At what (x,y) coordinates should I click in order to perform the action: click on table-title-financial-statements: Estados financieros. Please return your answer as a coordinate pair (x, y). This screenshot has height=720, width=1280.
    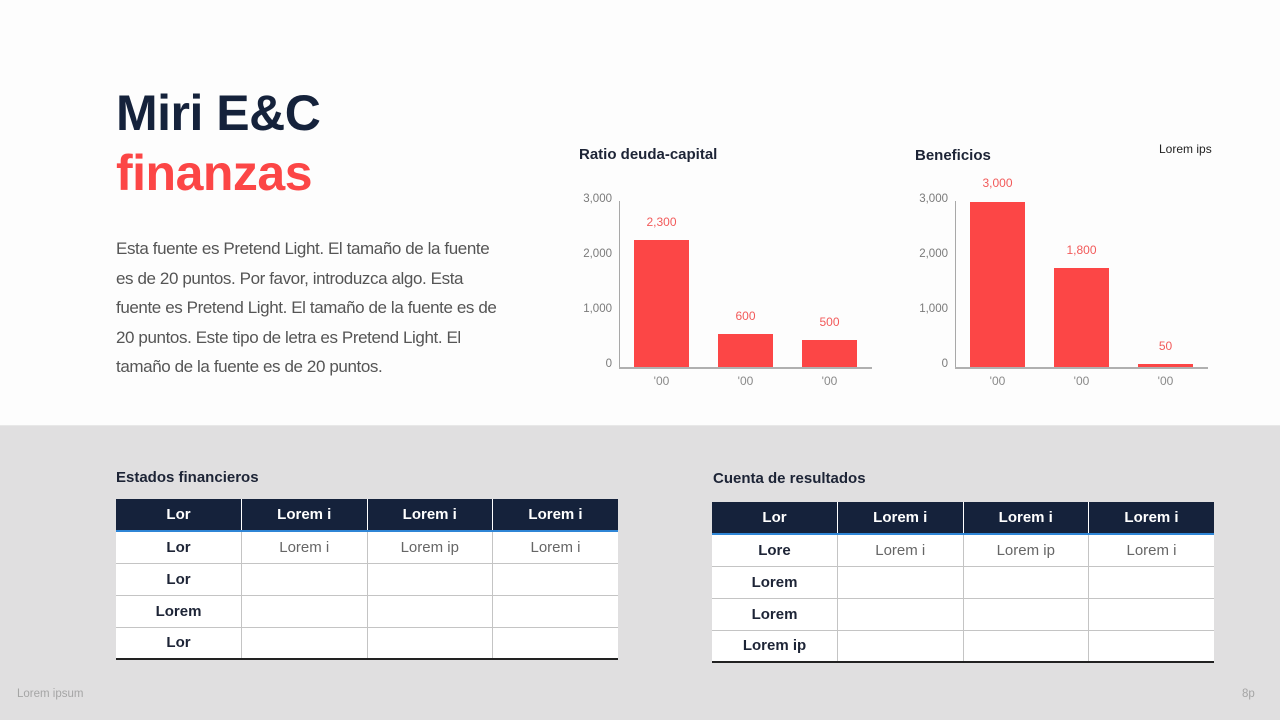
    Looking at the image, I should click on (187, 477).